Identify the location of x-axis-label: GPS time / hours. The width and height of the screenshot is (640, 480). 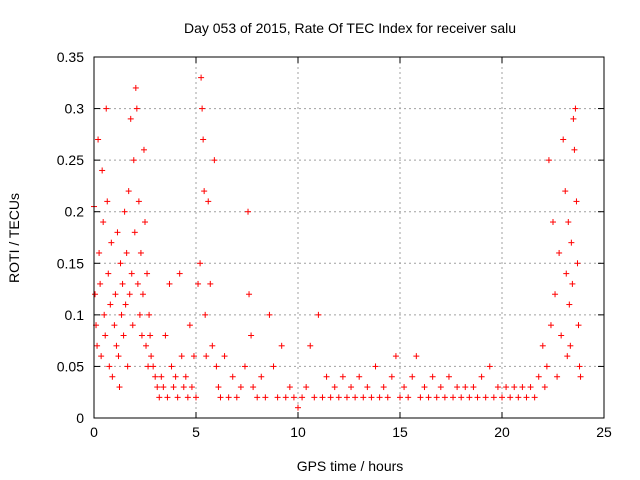
(350, 466).